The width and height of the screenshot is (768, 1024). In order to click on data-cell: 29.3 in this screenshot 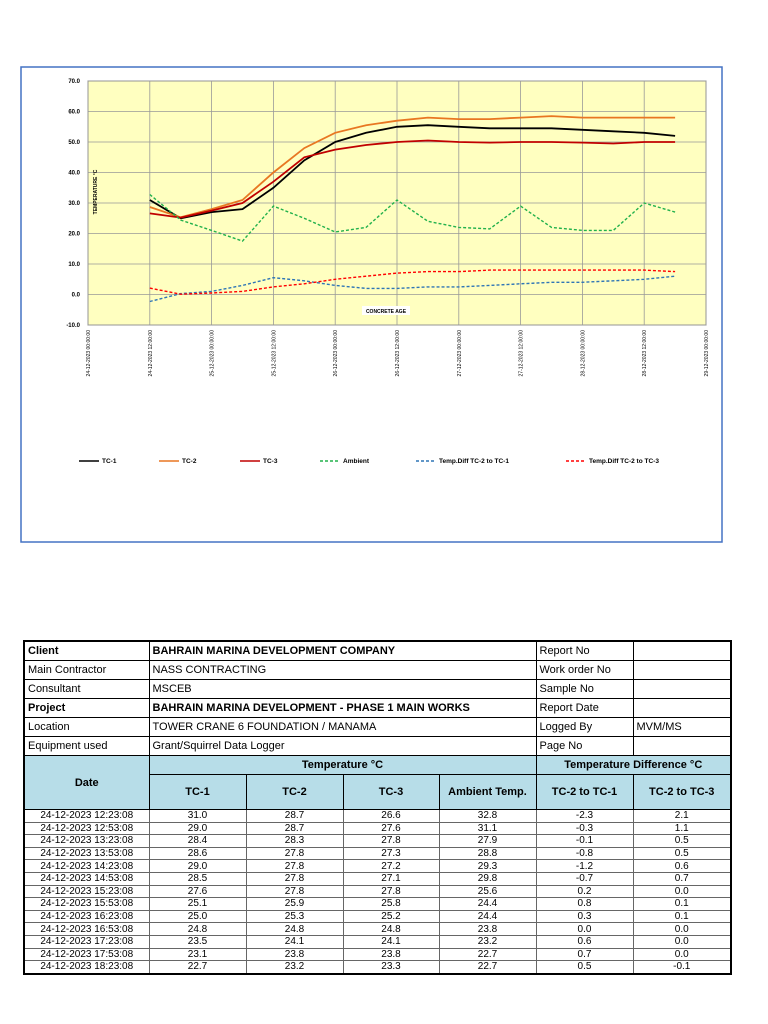, I will do `click(487, 866)`.